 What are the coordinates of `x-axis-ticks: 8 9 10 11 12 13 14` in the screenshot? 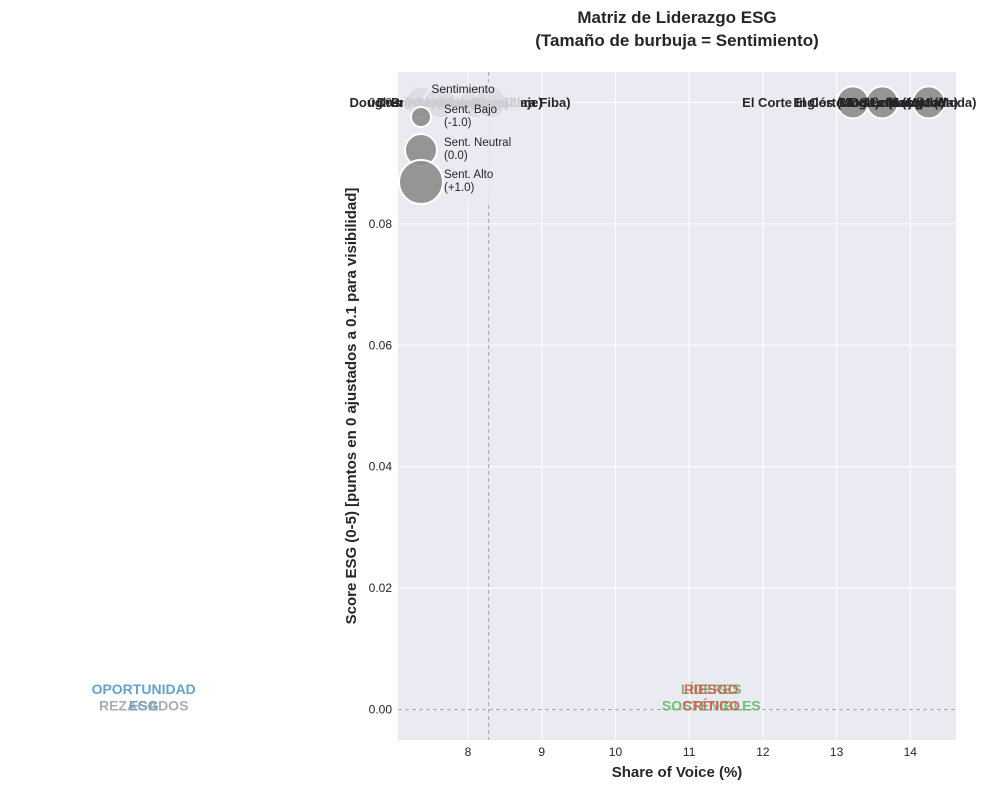 It's located at (691, 752).